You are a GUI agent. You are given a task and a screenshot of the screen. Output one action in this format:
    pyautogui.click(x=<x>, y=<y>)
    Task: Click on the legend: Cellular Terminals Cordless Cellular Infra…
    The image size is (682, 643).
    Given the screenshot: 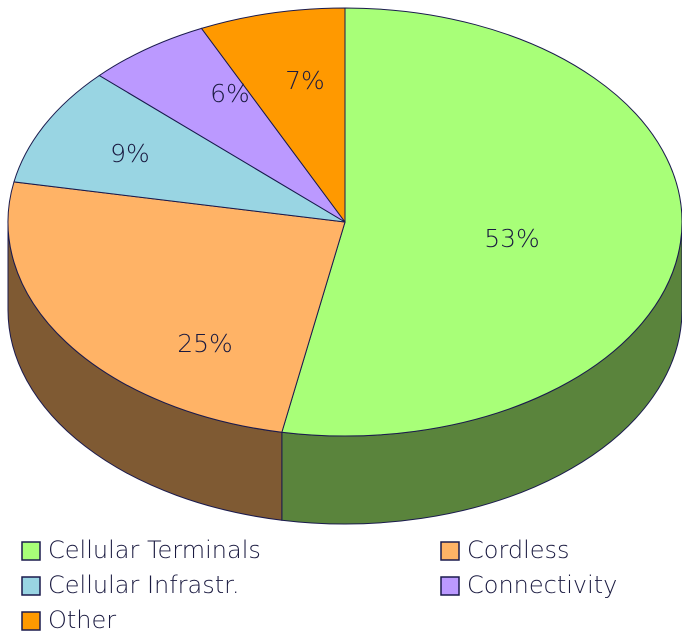 What is the action you would take?
    pyautogui.click(x=319, y=585)
    